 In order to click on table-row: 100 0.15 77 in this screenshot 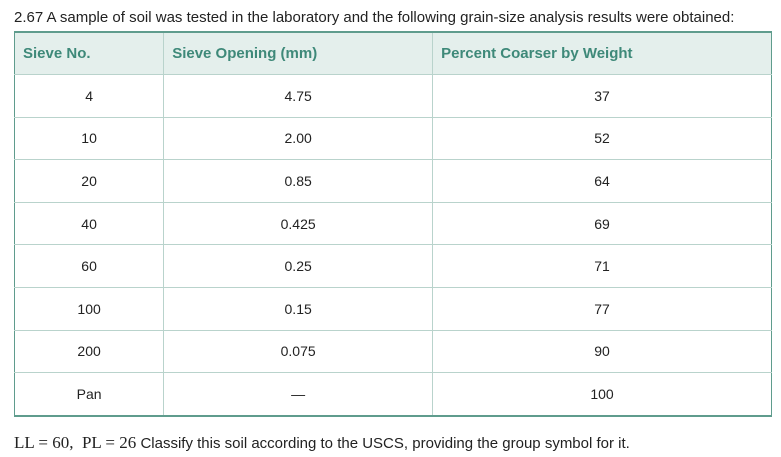, I will do `click(392, 308)`.